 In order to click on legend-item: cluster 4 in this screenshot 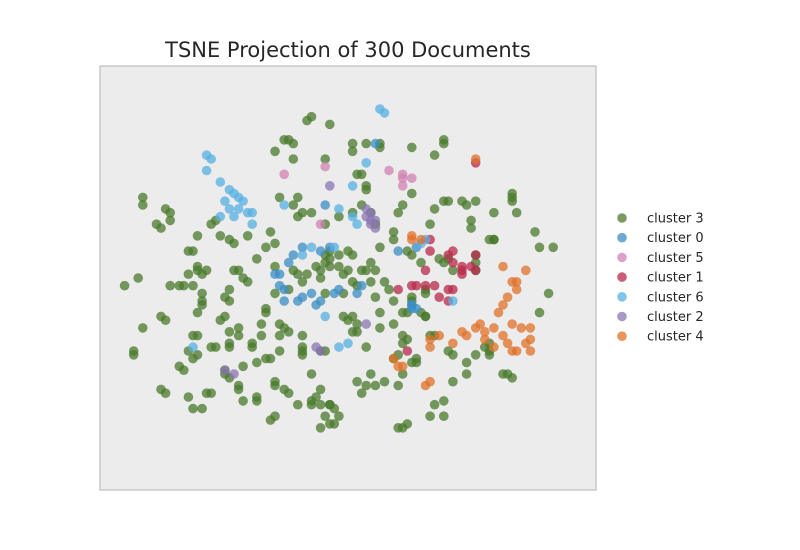, I will do `click(660, 337)`.